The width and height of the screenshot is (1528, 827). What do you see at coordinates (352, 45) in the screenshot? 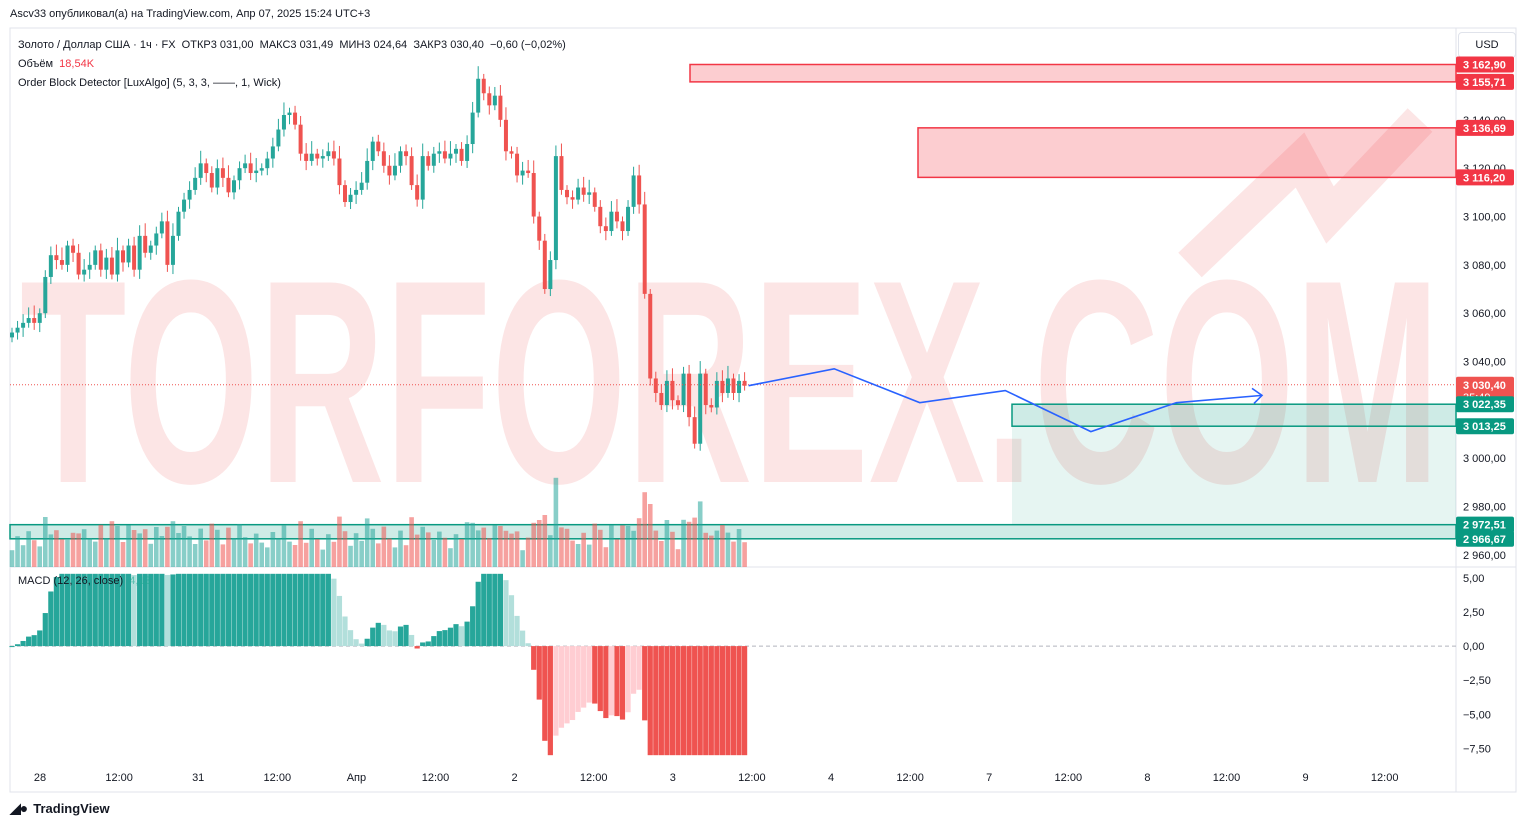
I see `low-label: МИН` at bounding box center [352, 45].